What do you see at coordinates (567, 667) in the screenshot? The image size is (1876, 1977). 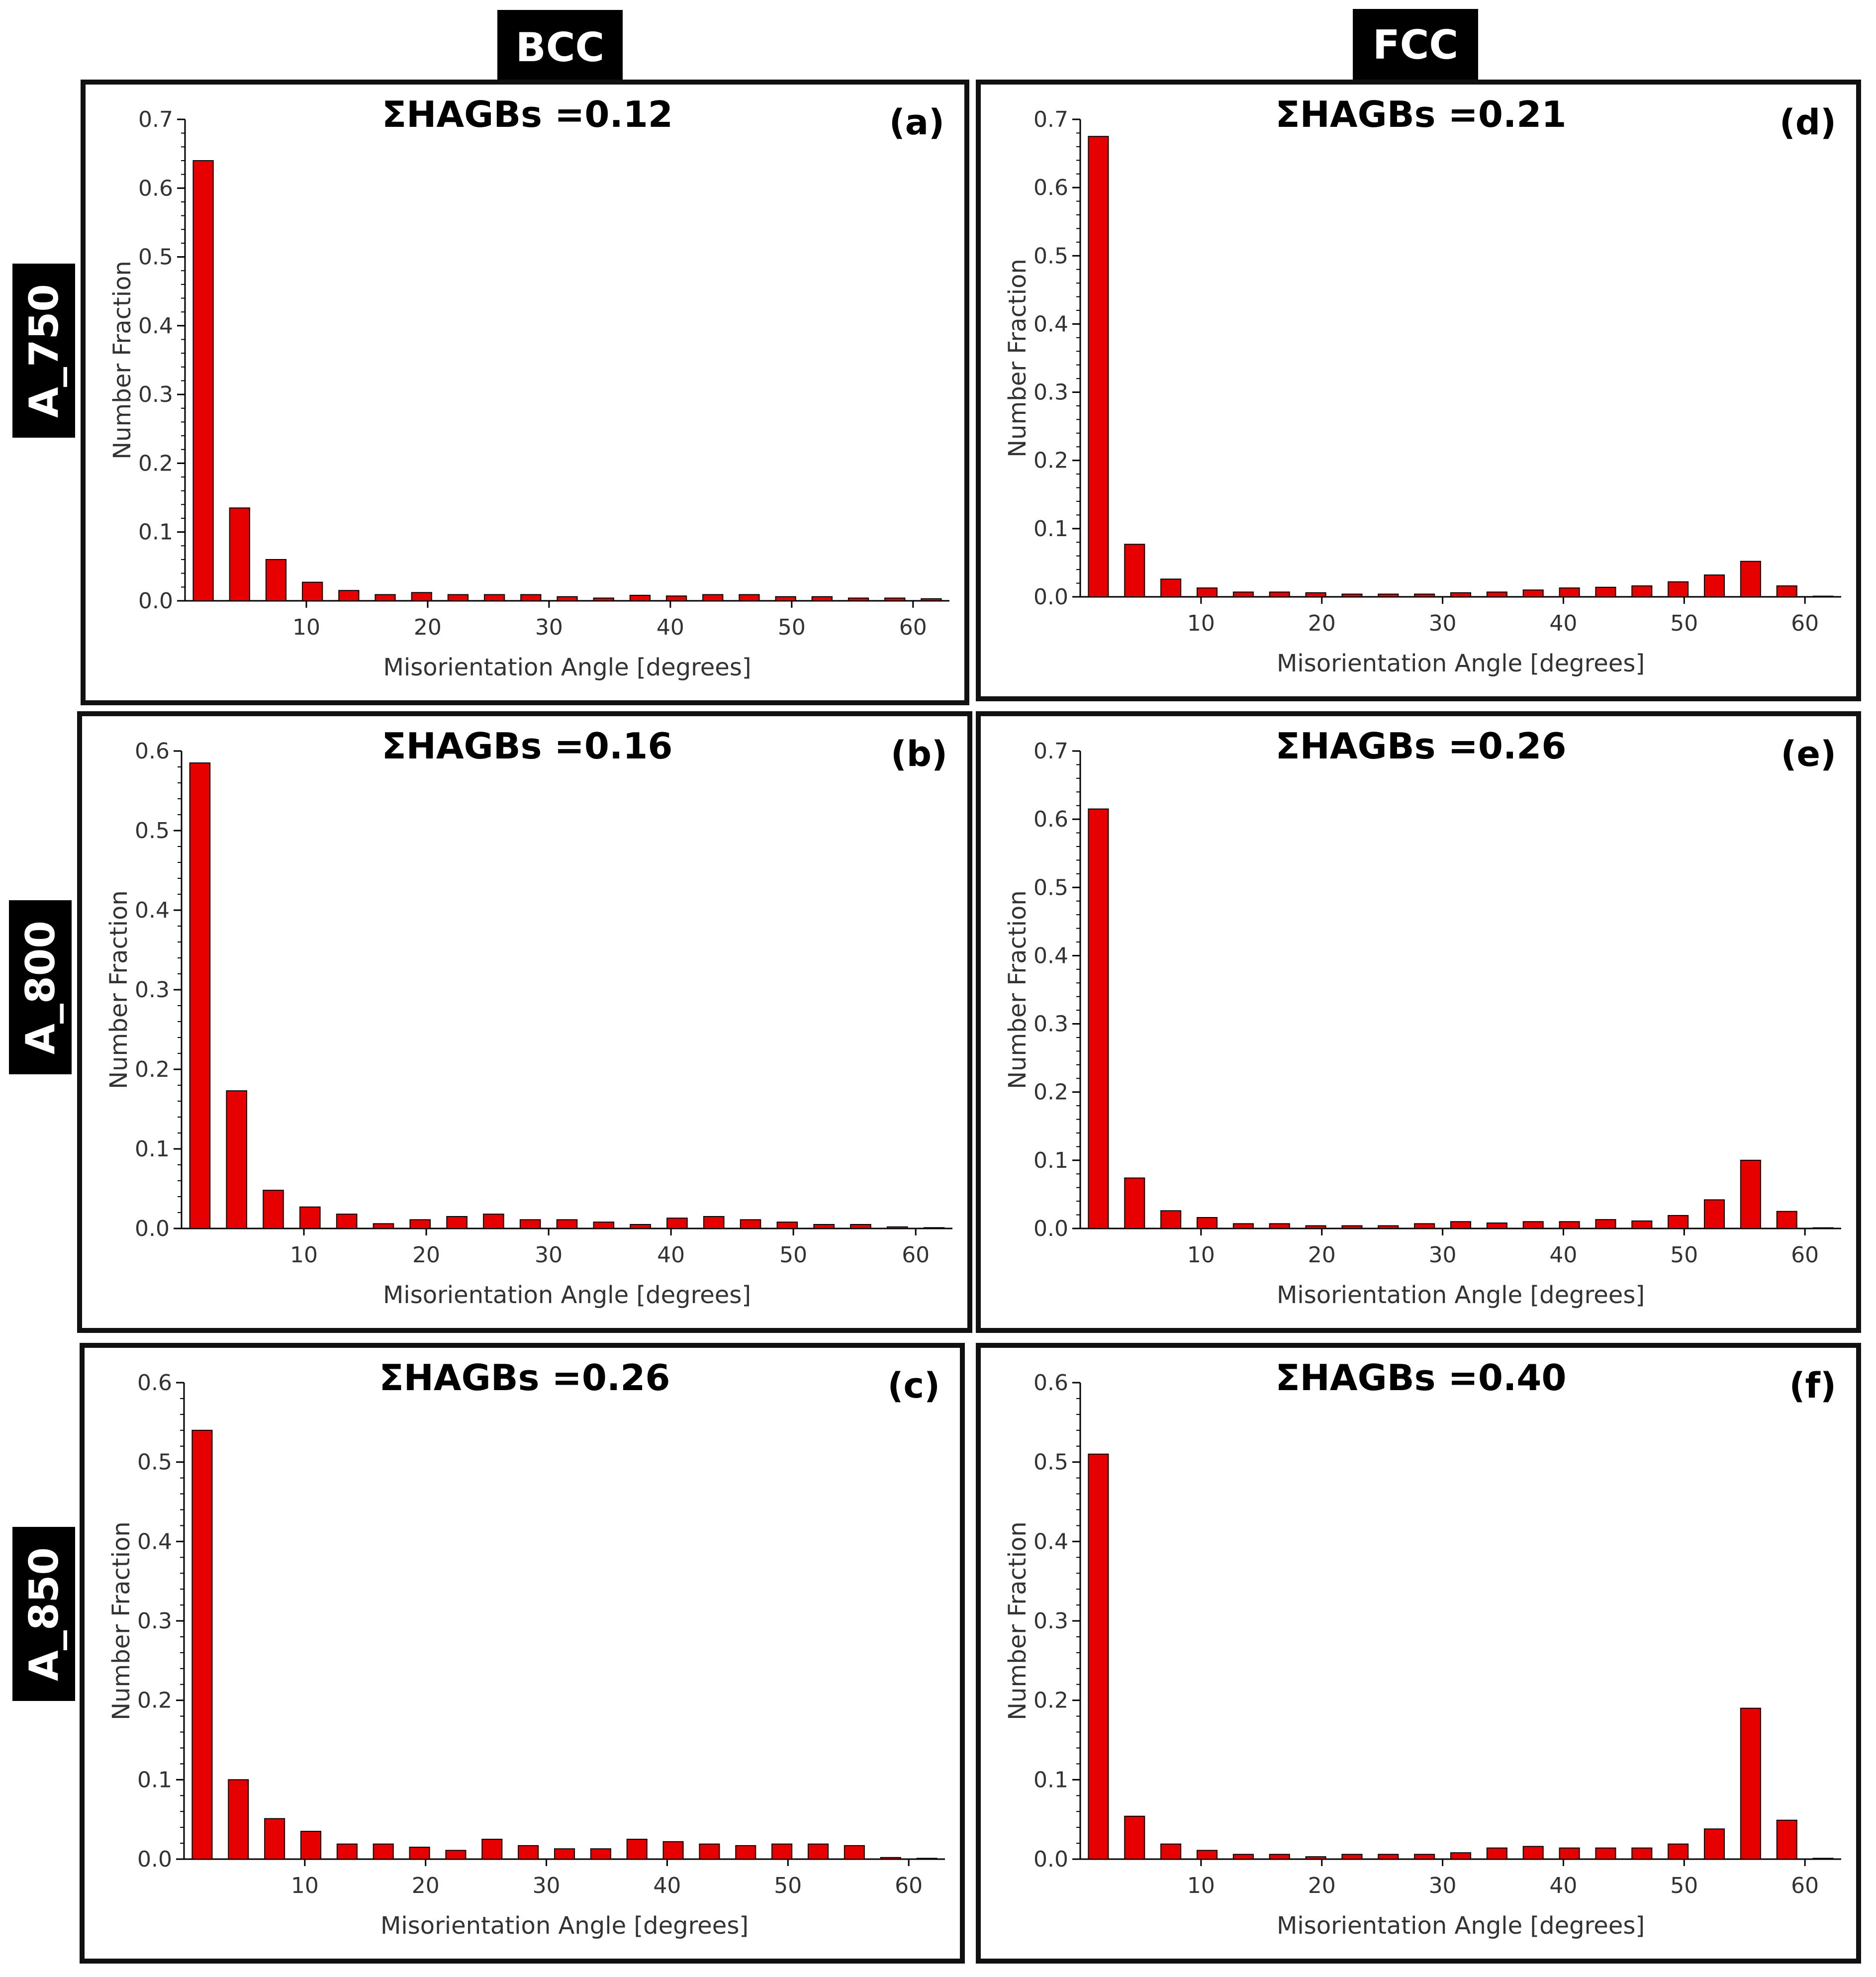 I see `x-axis-label: Misorientation Angle [degrees]` at bounding box center [567, 667].